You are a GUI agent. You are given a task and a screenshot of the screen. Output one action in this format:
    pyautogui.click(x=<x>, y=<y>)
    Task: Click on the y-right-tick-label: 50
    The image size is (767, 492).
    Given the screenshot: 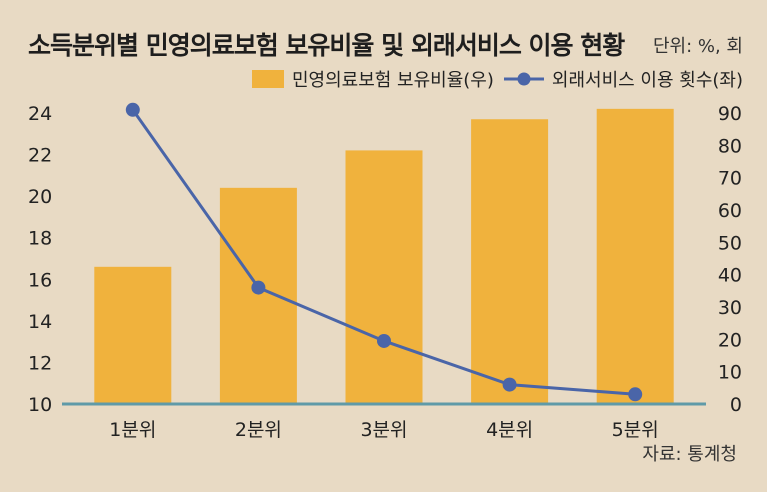 What is the action you would take?
    pyautogui.click(x=730, y=243)
    